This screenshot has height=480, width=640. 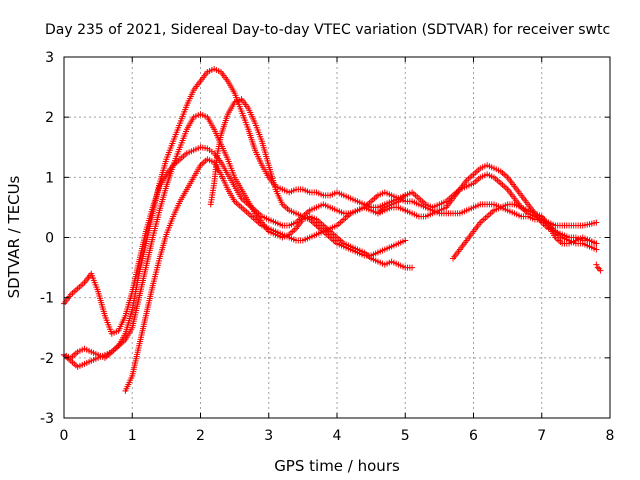 What do you see at coordinates (64, 436) in the screenshot?
I see `x-tick-label: 0` at bounding box center [64, 436].